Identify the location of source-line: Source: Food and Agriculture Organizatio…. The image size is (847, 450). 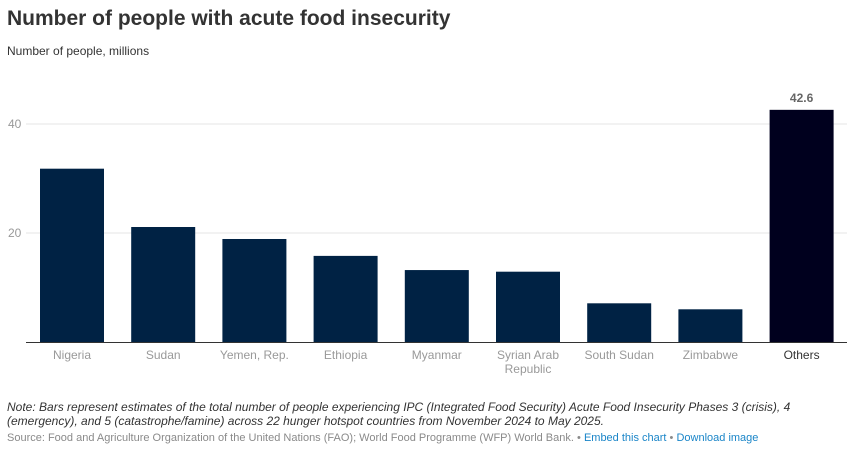
(382, 438).